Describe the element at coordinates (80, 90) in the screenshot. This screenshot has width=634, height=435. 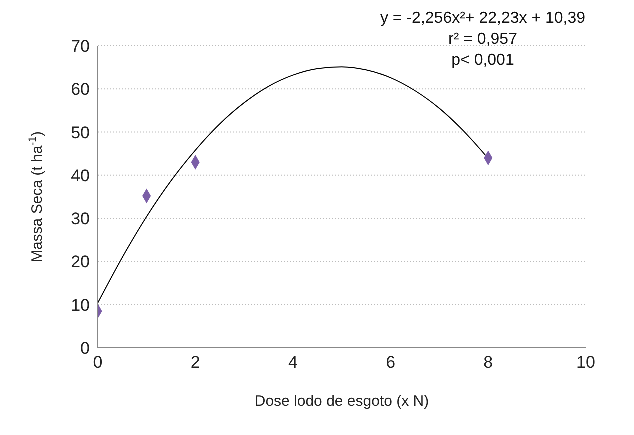
I see `y-tick-label: 60` at that location.